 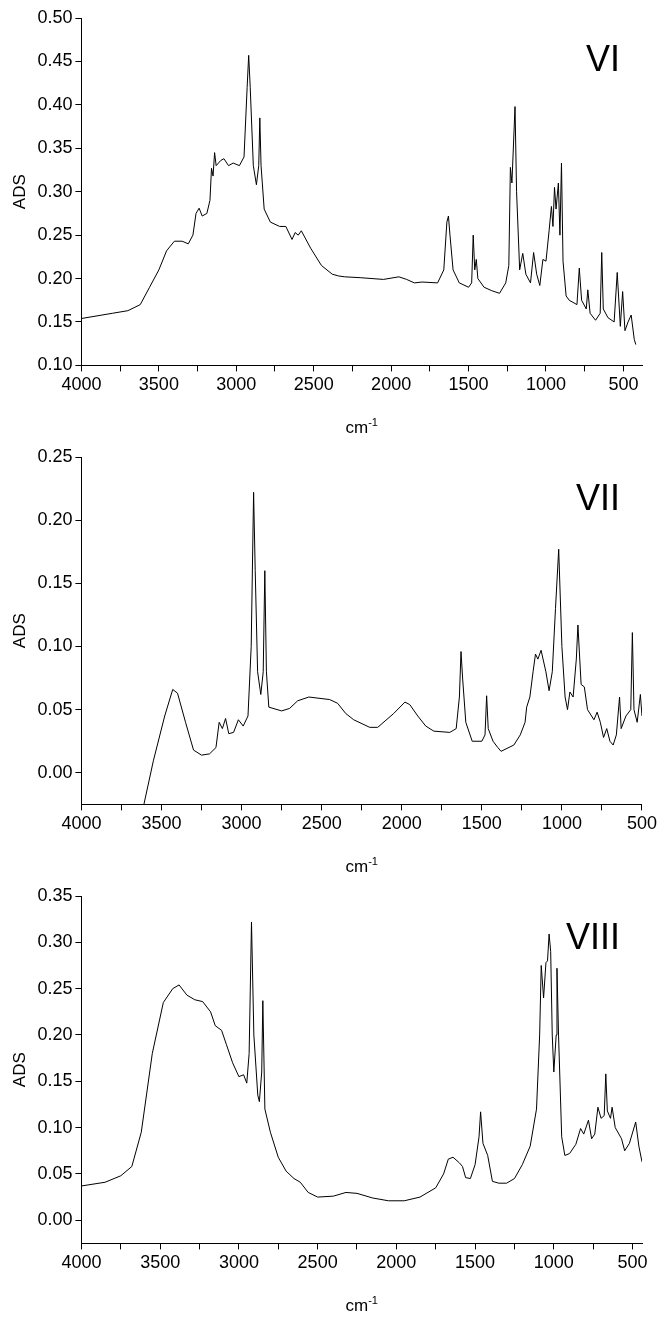 I want to click on y-tick-label: 0.45, so click(x=55, y=60).